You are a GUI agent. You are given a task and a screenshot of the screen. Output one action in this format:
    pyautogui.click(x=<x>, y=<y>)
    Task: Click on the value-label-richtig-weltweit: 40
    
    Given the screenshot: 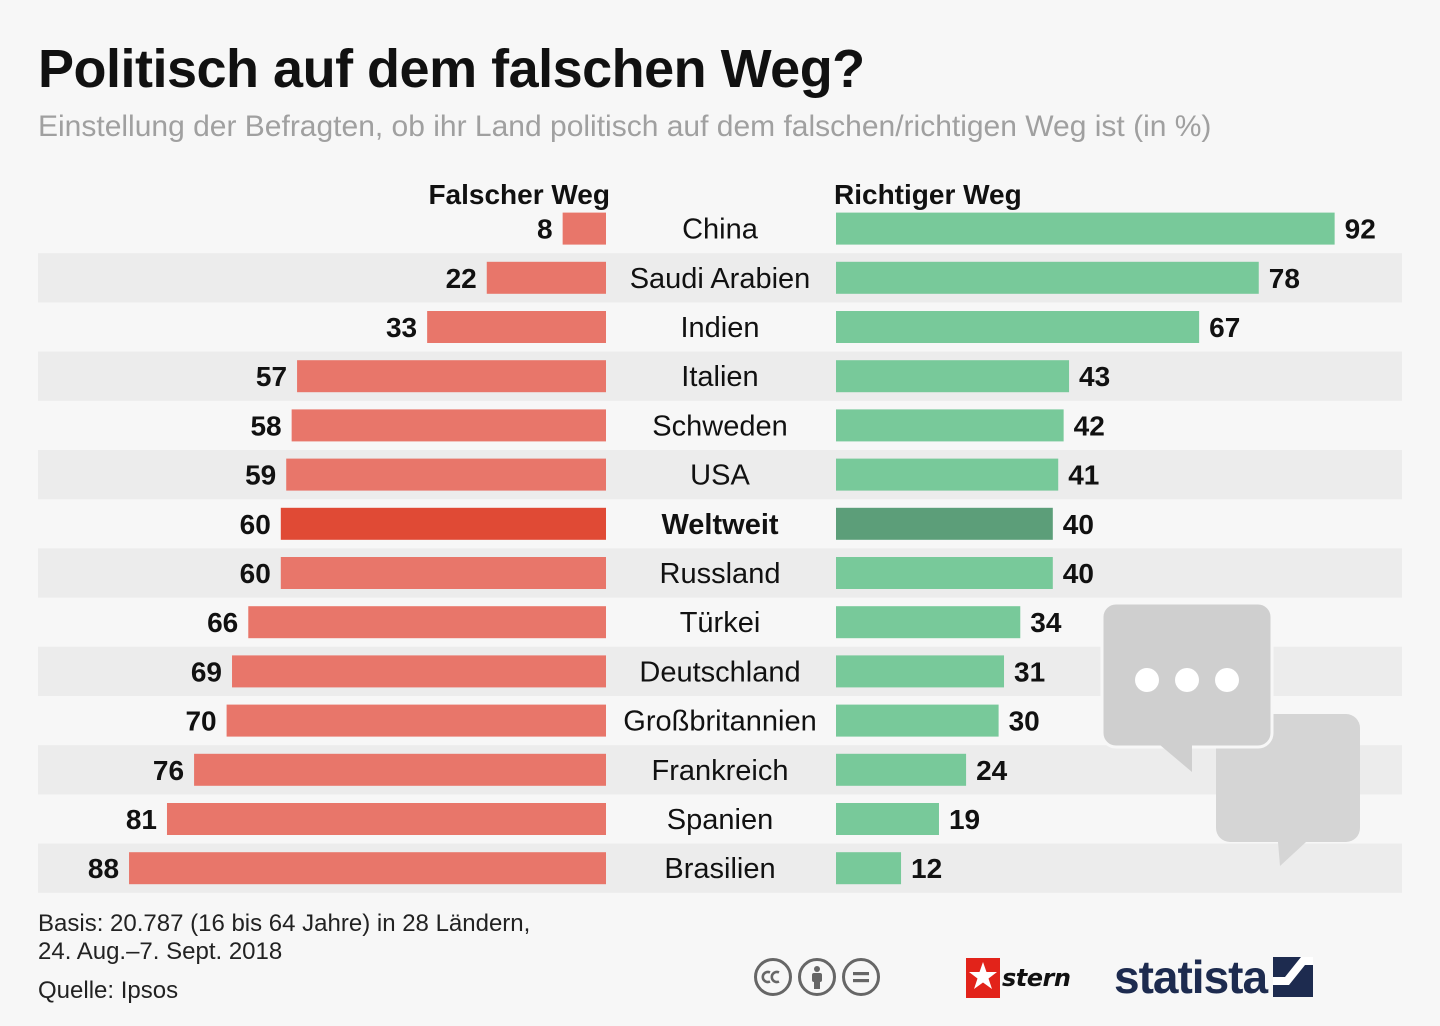 What is the action you would take?
    pyautogui.click(x=1078, y=524)
    